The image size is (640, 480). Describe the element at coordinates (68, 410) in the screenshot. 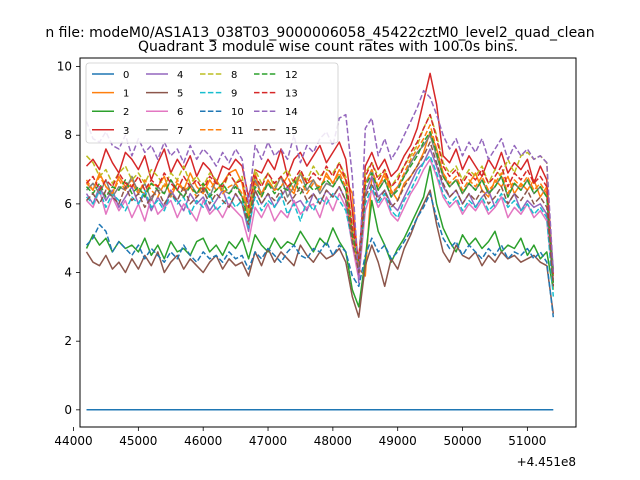

I see `y-tick-label: 0` at that location.